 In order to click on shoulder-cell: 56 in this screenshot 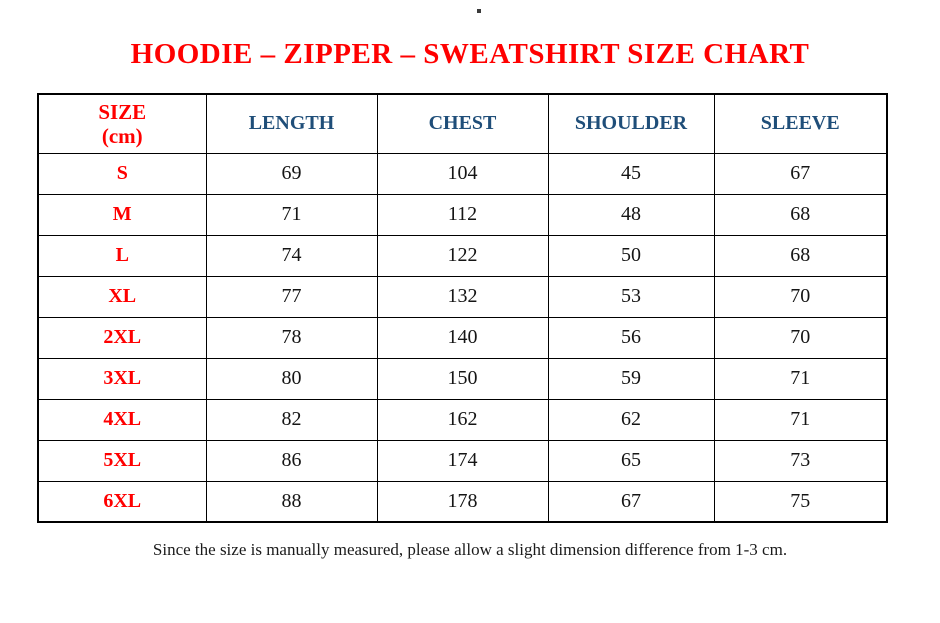, I will do `click(631, 337)`.